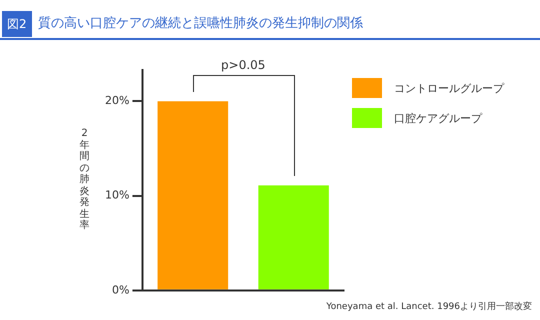 This screenshot has width=540, height=320. I want to click on y-tick-label: 0%, so click(121, 289).